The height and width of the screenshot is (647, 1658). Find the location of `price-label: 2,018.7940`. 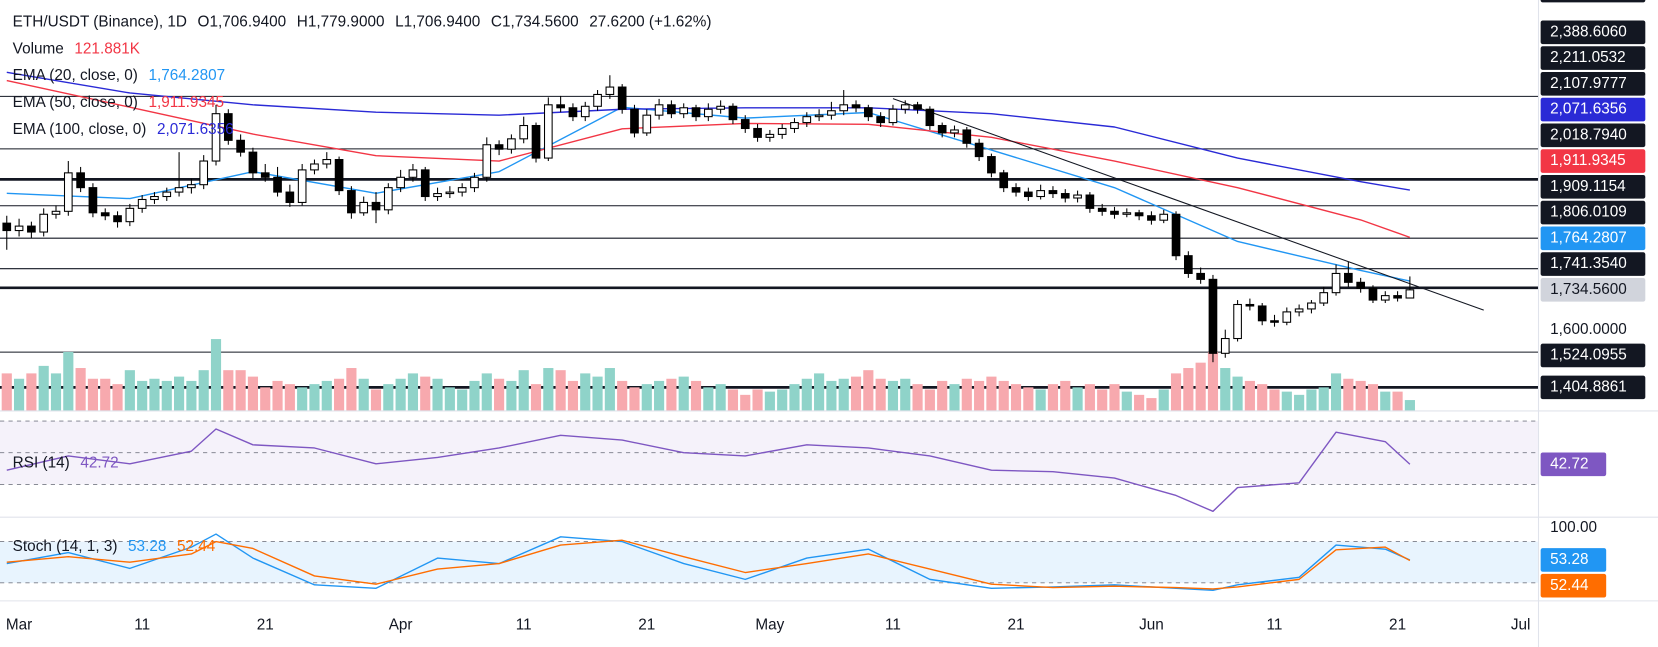

price-label: 2,018.7940 is located at coordinates (1588, 134).